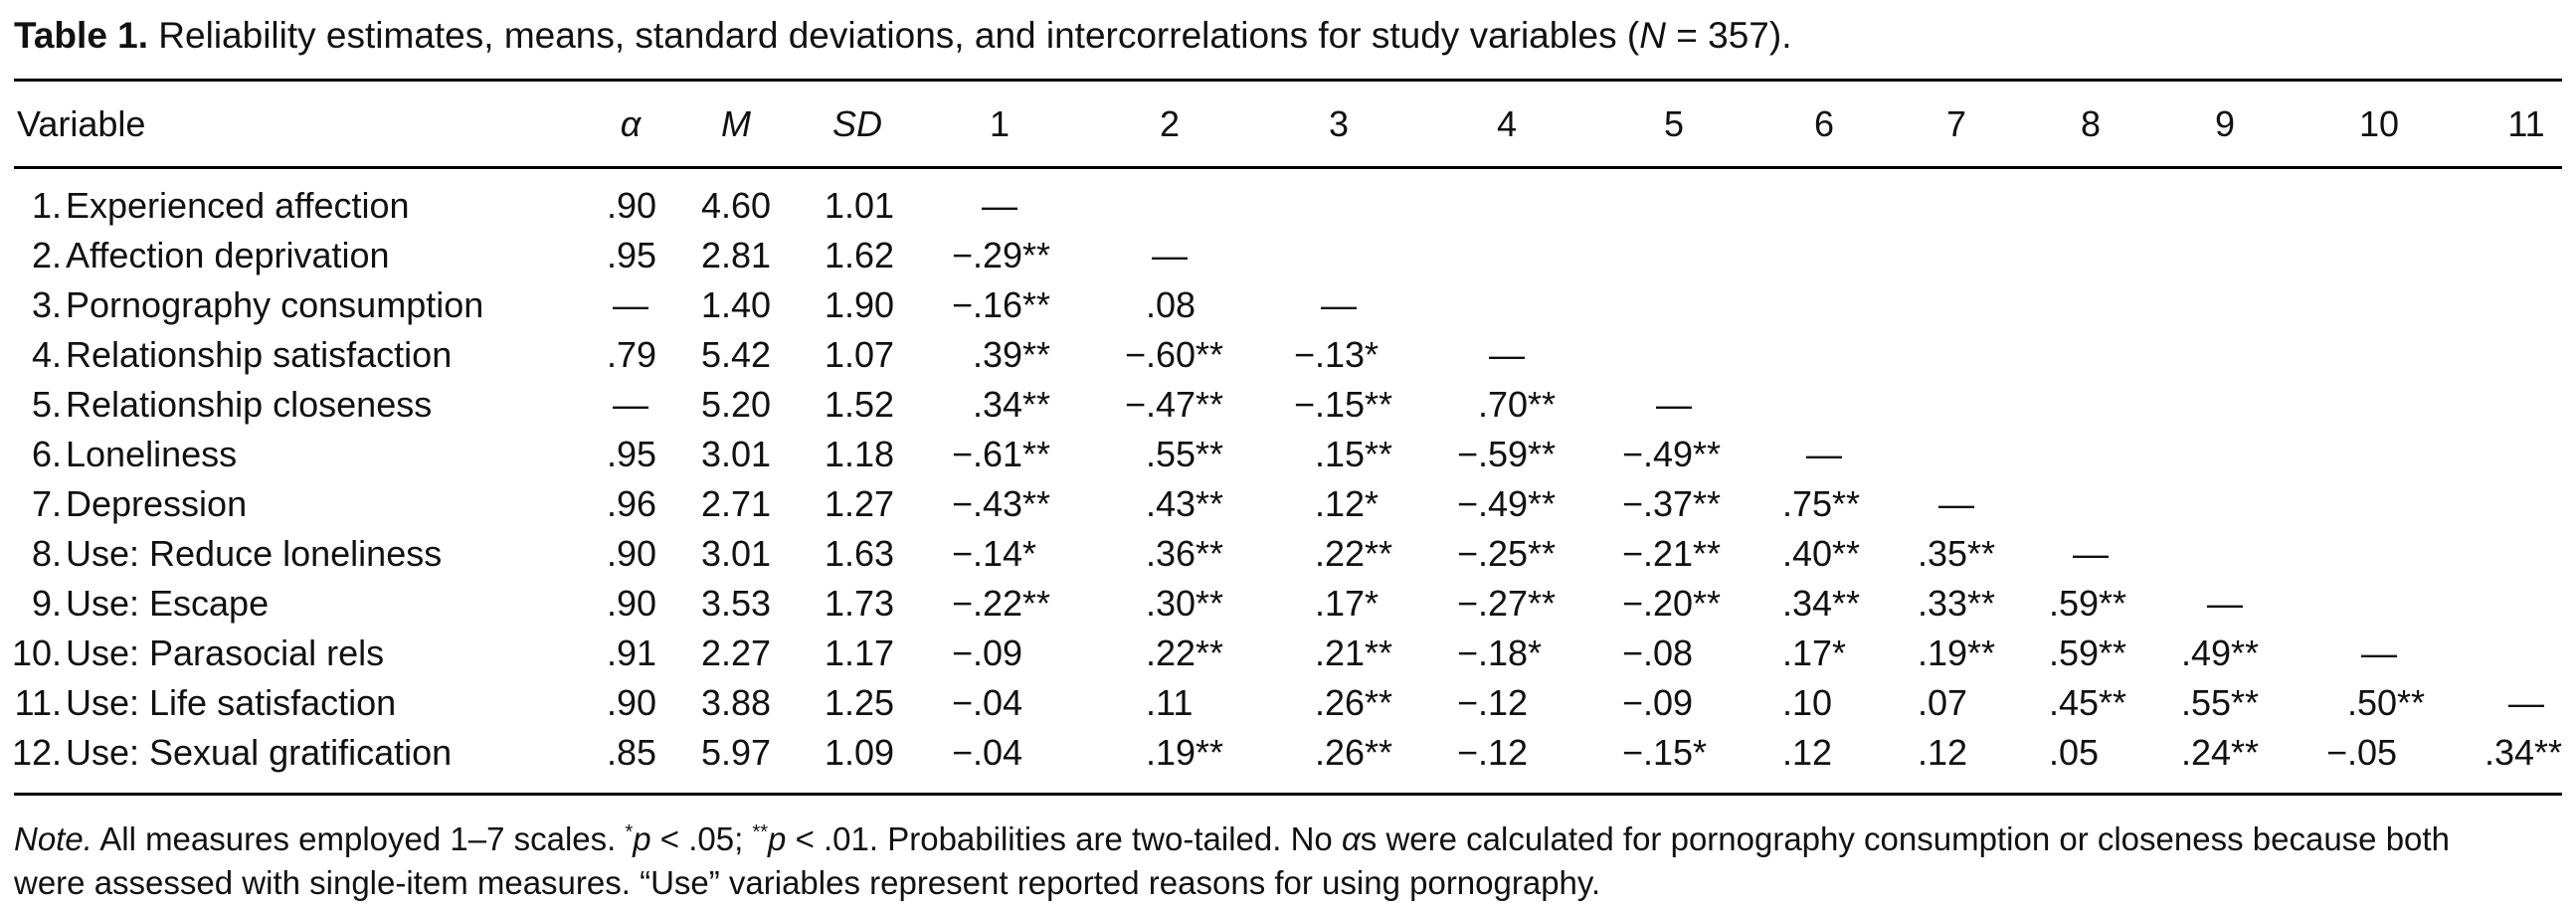 The width and height of the screenshot is (2576, 905). Describe the element at coordinates (1347, 504) in the screenshot. I see `correlation-cell: .12*` at that location.